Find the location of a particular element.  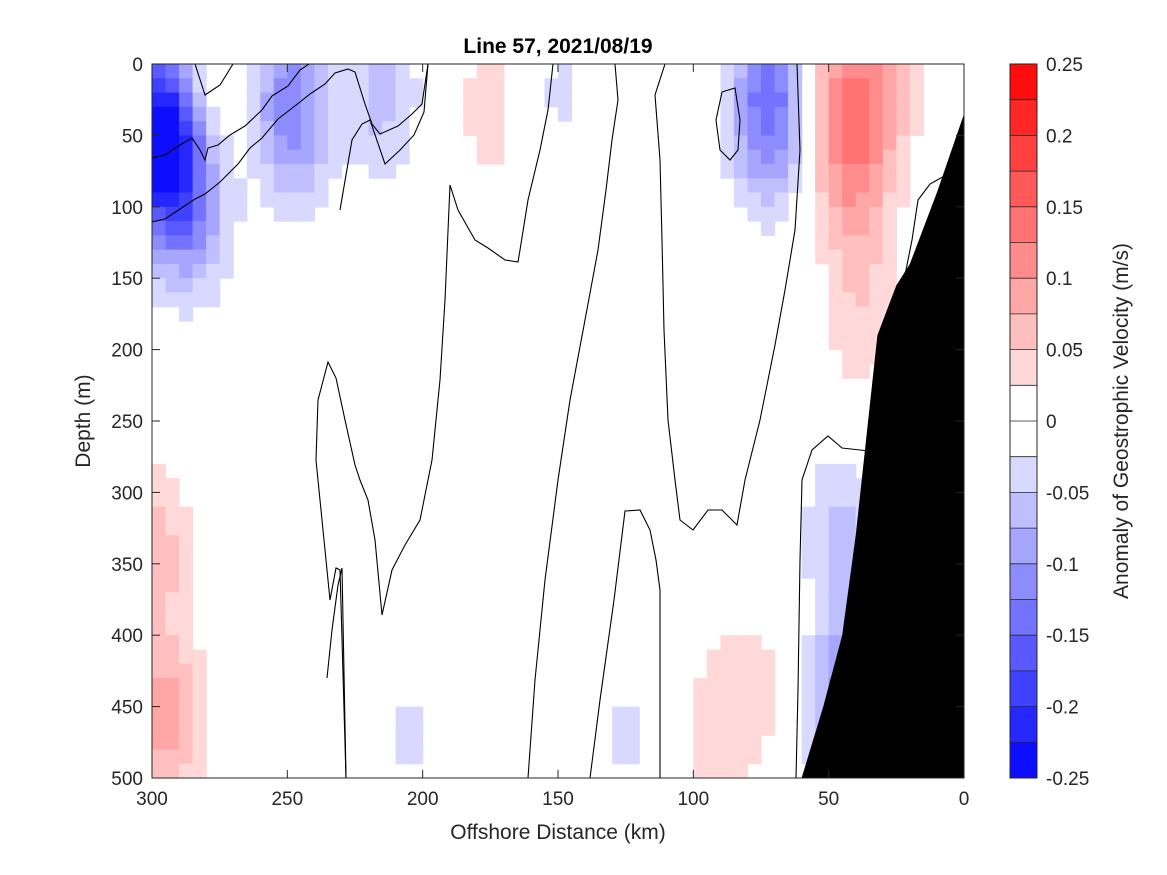

colorbar-tick-label: -0.1 is located at coordinates (1062, 565).